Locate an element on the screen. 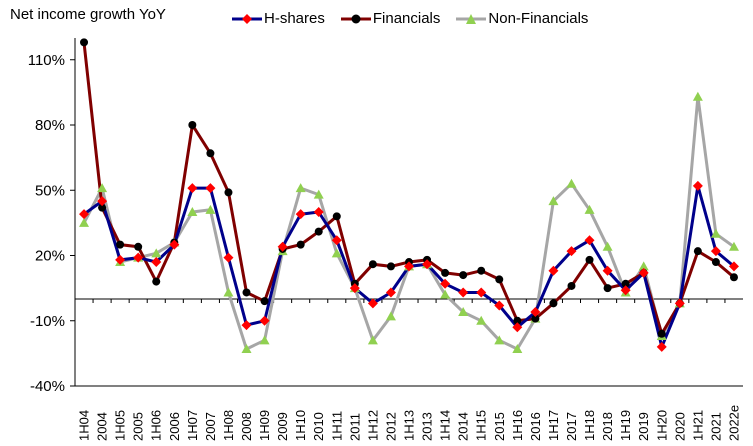 The width and height of the screenshot is (753, 446). x-tick-label: 1H12 is located at coordinates (372, 425).